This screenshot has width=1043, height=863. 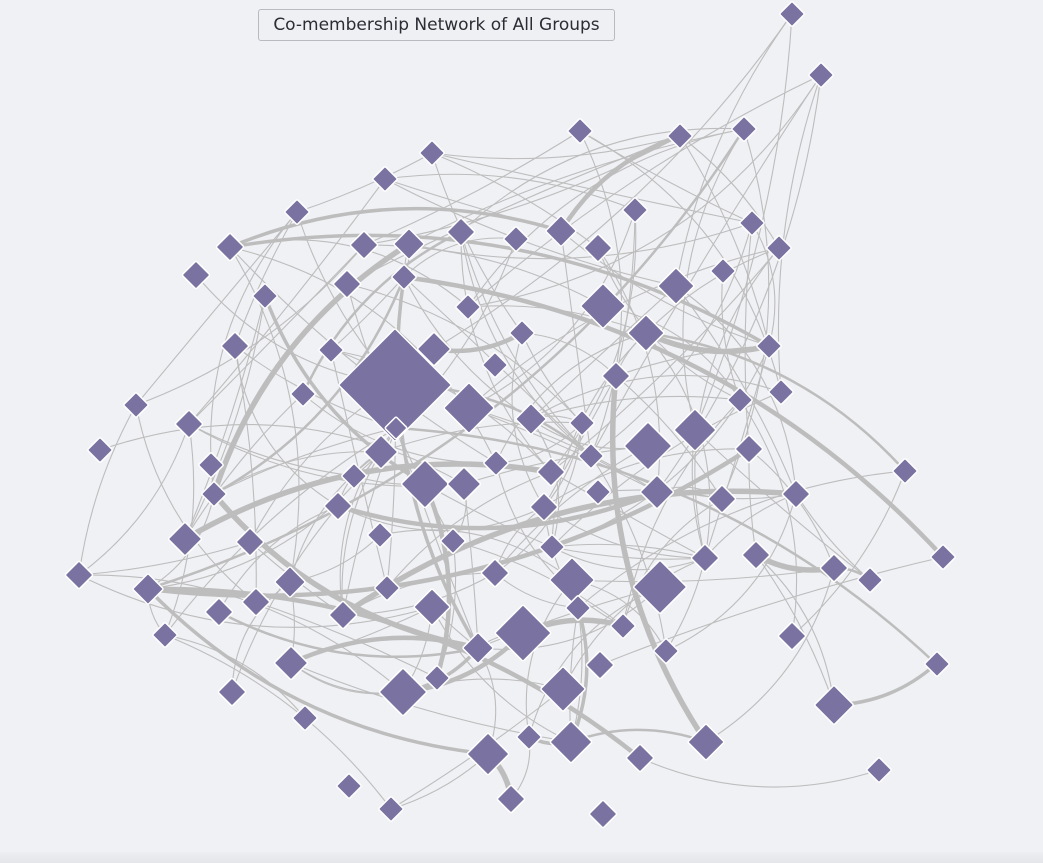 I want to click on network-node-n83, so click(x=219, y=612).